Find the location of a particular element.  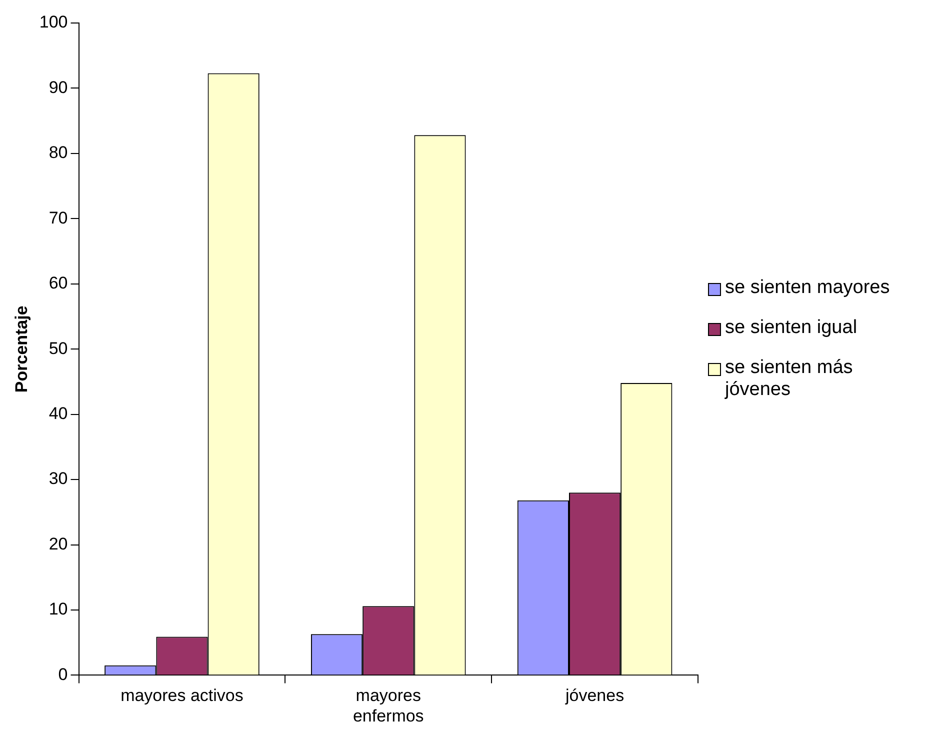

y-tick-label: 90 is located at coordinates (58, 87).